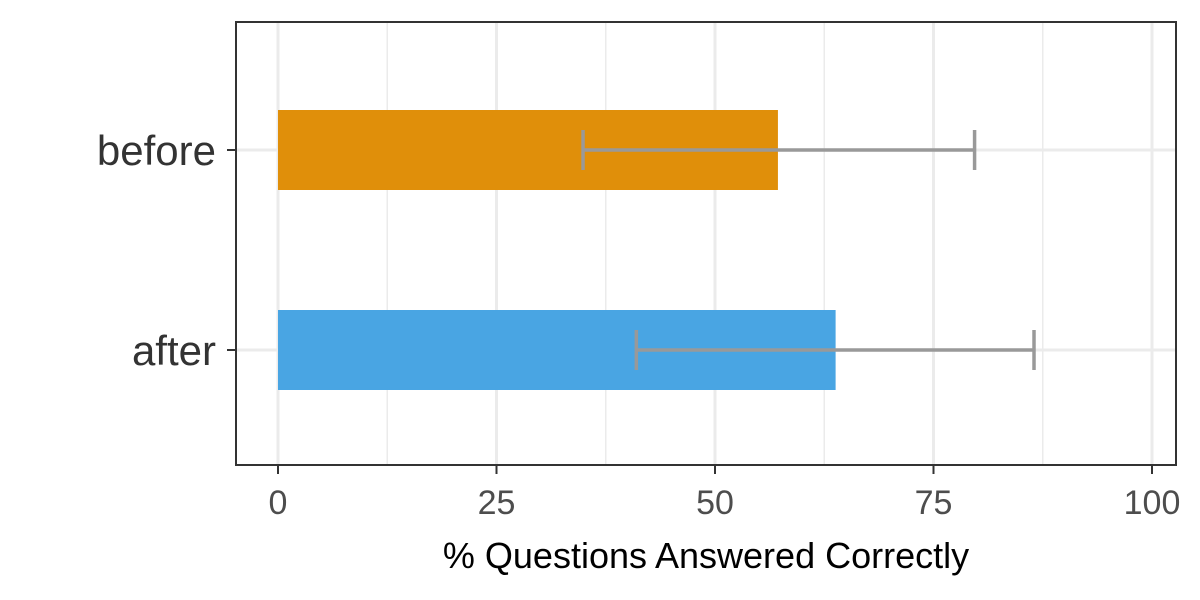  I want to click on x-axis: 0 25 50 75 100, so click(725, 493).